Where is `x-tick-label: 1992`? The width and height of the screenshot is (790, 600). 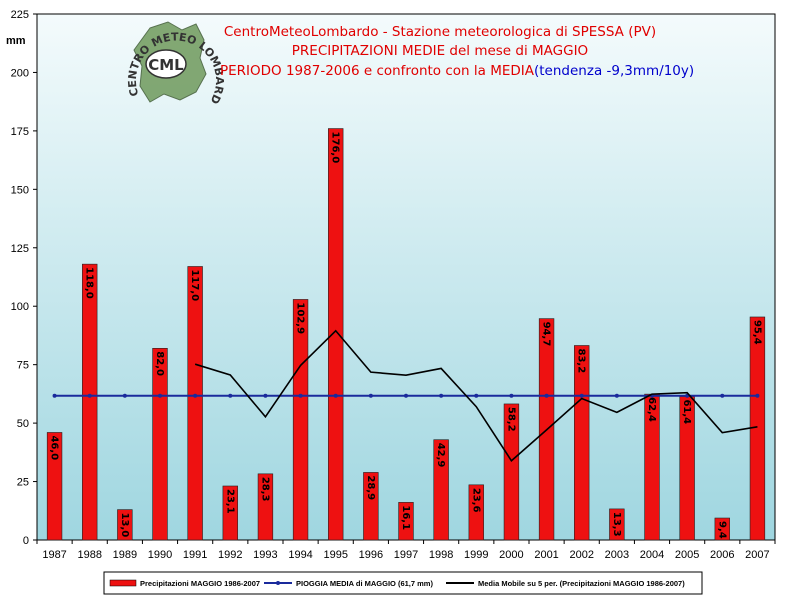
x-tick-label: 1992 is located at coordinates (230, 555).